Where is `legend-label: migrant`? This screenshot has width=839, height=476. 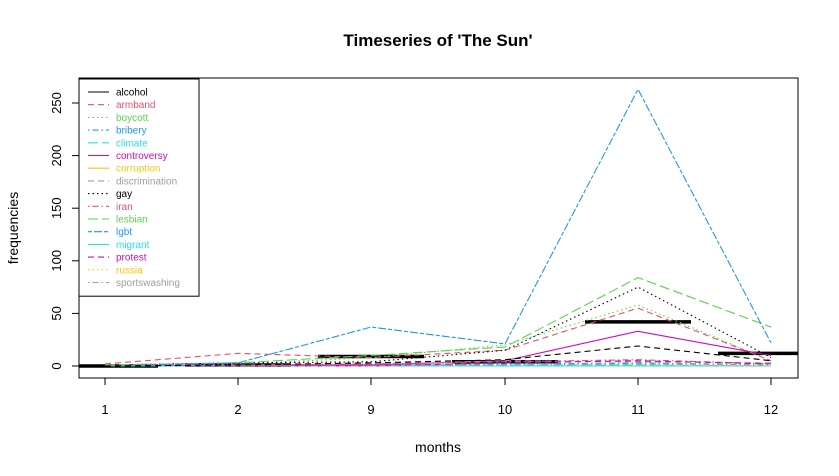 legend-label: migrant is located at coordinates (133, 245).